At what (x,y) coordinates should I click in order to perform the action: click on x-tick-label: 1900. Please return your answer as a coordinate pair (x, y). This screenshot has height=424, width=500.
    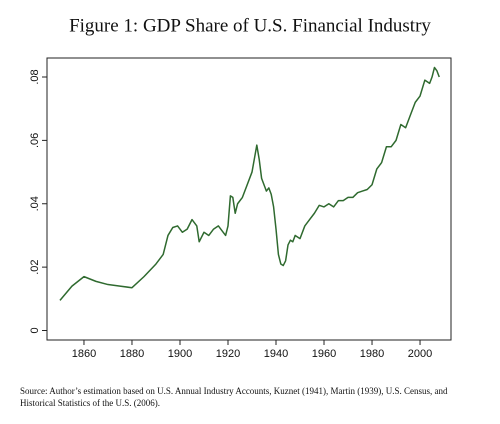
    Looking at the image, I should click on (180, 354).